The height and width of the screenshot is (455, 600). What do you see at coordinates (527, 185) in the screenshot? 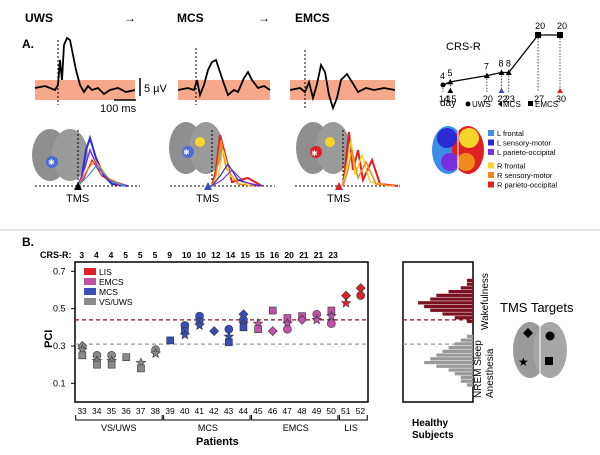
I see `region-legend-label: R parieto-occipital` at bounding box center [527, 185].